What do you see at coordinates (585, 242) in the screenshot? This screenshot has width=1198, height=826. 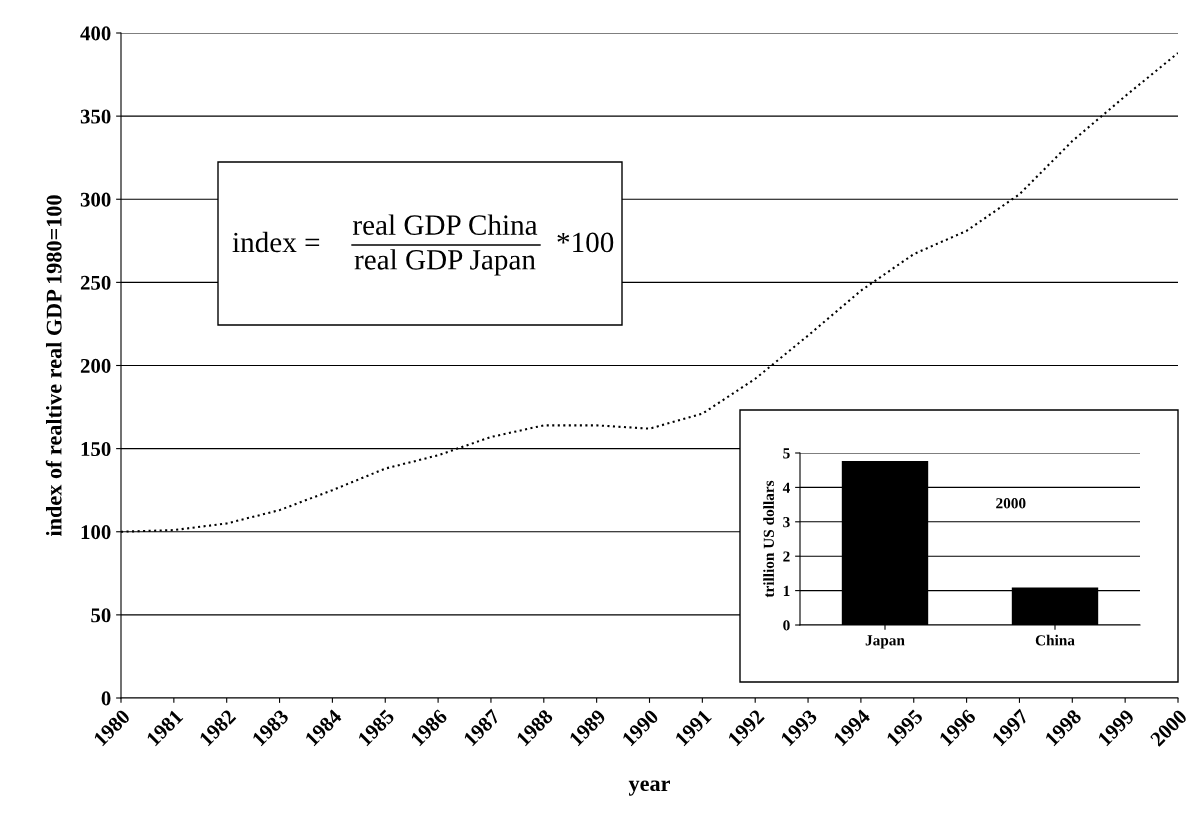 I see `annotation: *100` at bounding box center [585, 242].